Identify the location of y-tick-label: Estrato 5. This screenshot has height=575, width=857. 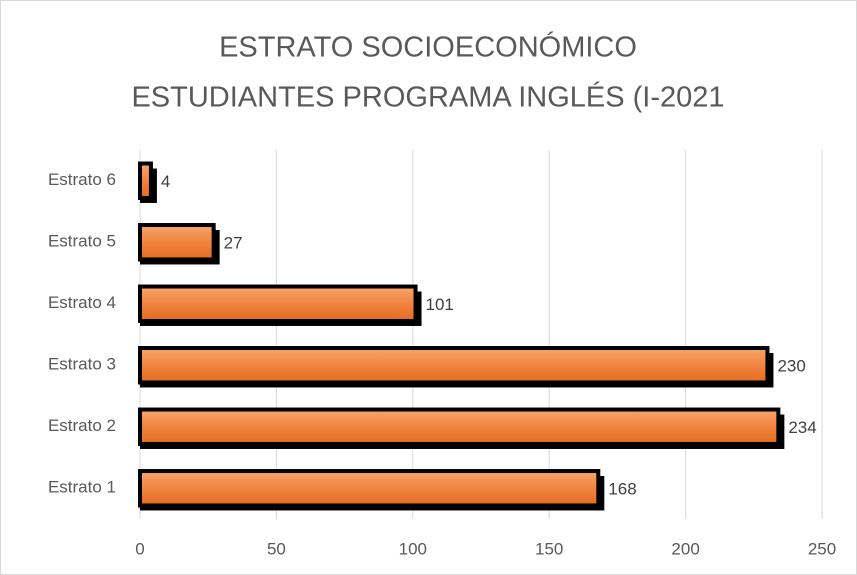
(82, 241).